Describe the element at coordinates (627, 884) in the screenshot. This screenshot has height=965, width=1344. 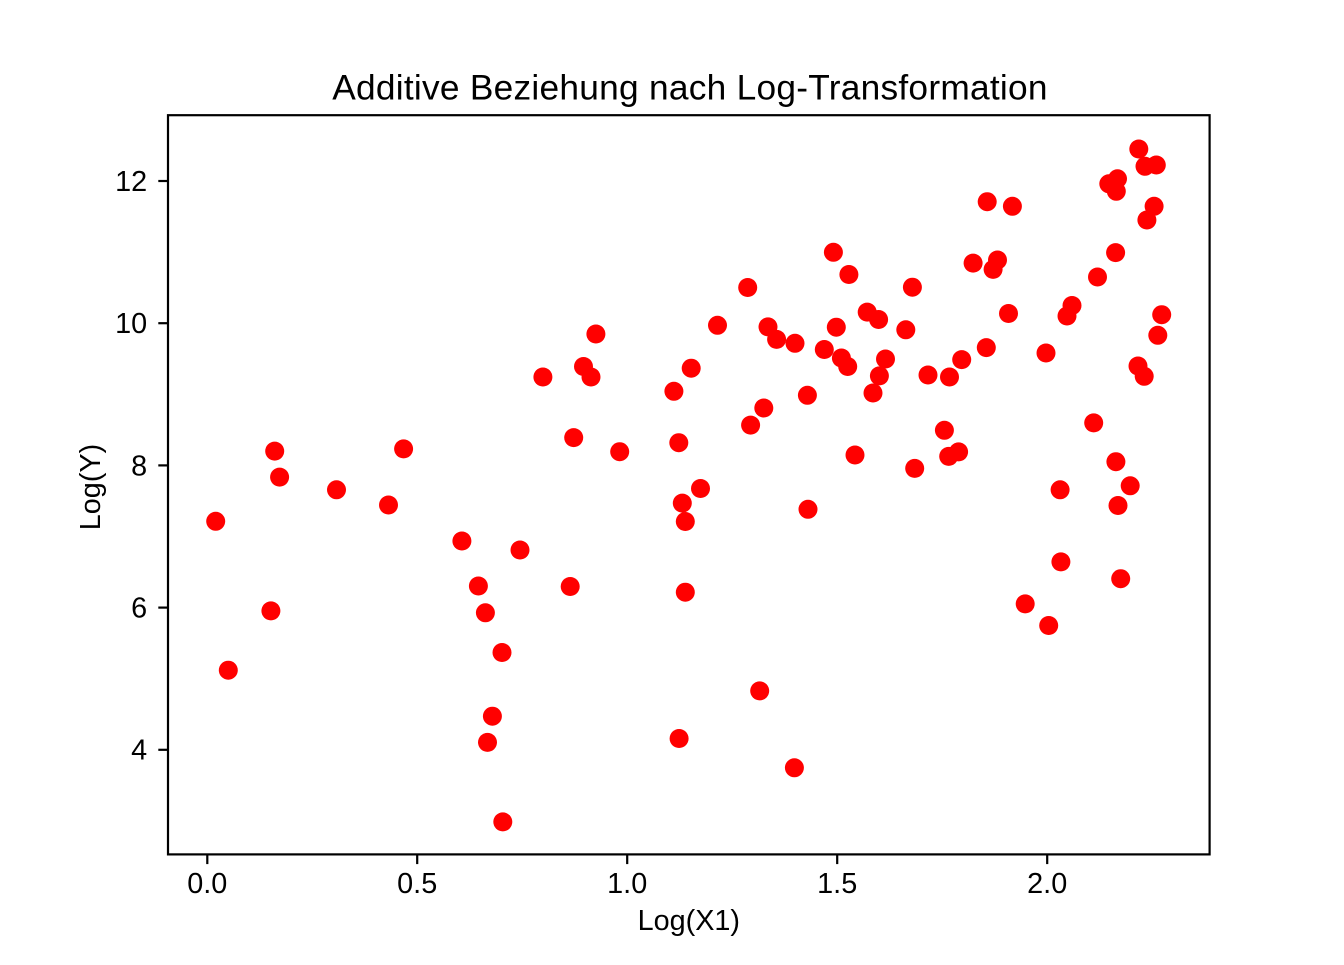
I see `svg-text: 1.0` at that location.